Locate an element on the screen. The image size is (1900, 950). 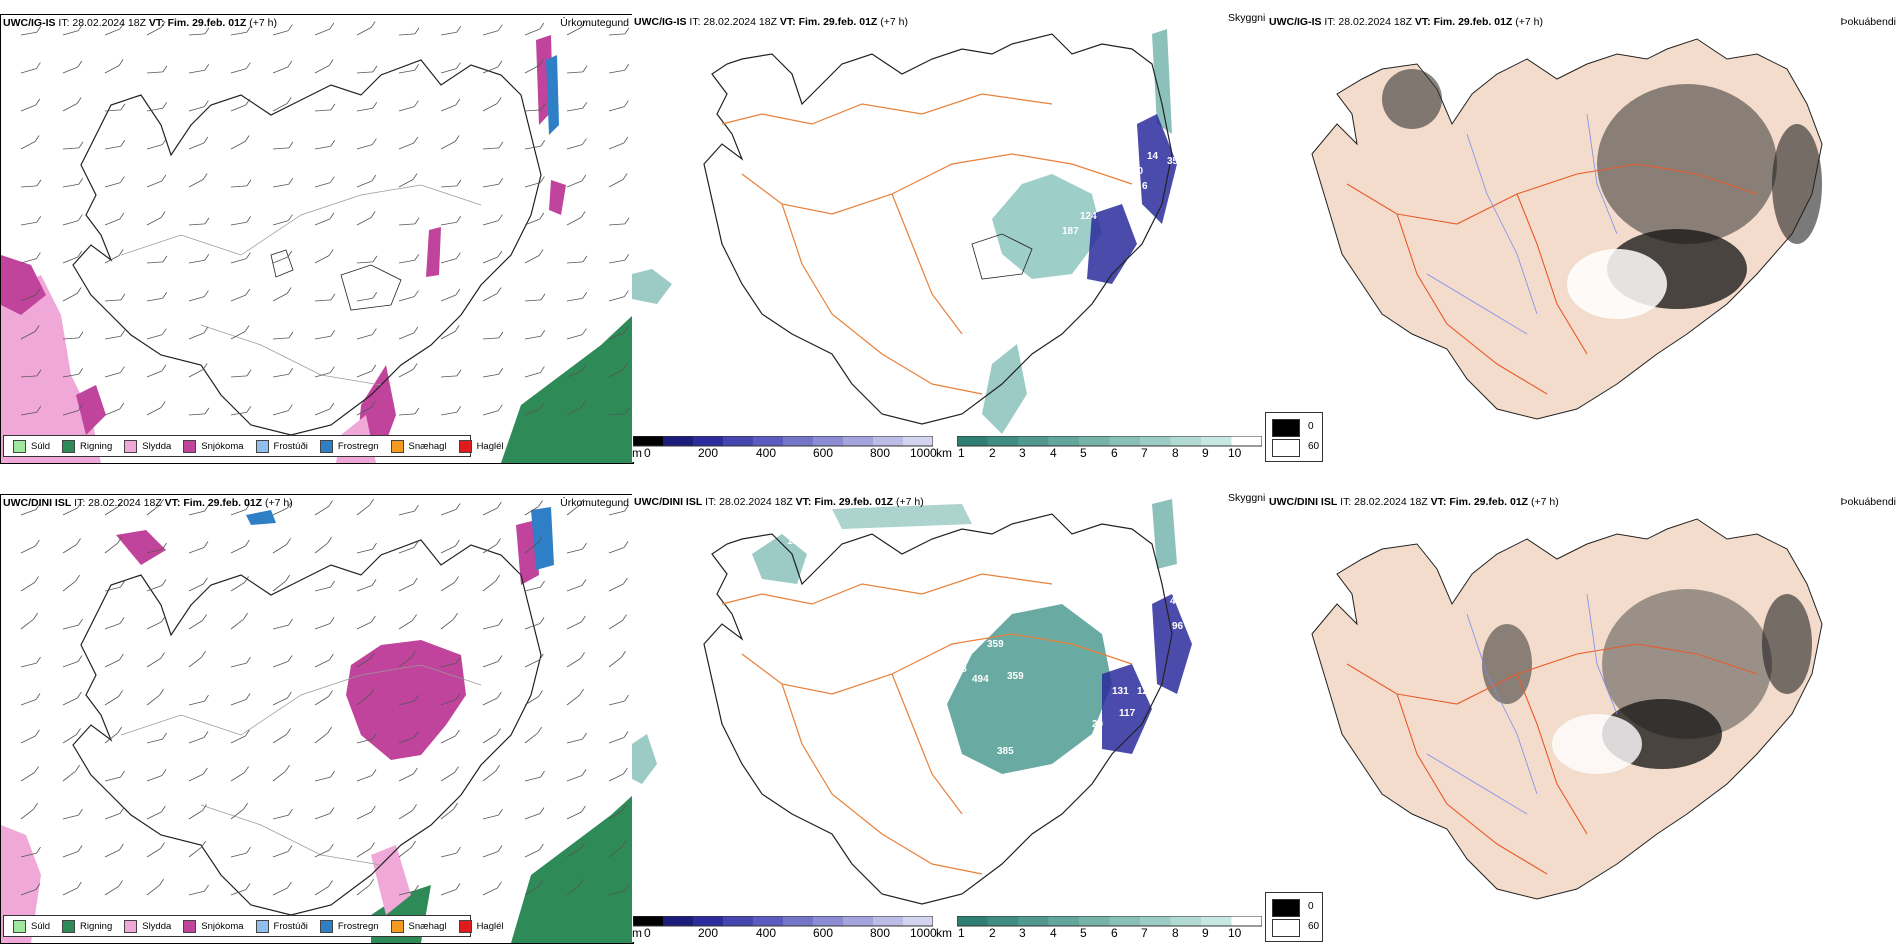
visibility-value-label: 96 is located at coordinates (1178, 626).